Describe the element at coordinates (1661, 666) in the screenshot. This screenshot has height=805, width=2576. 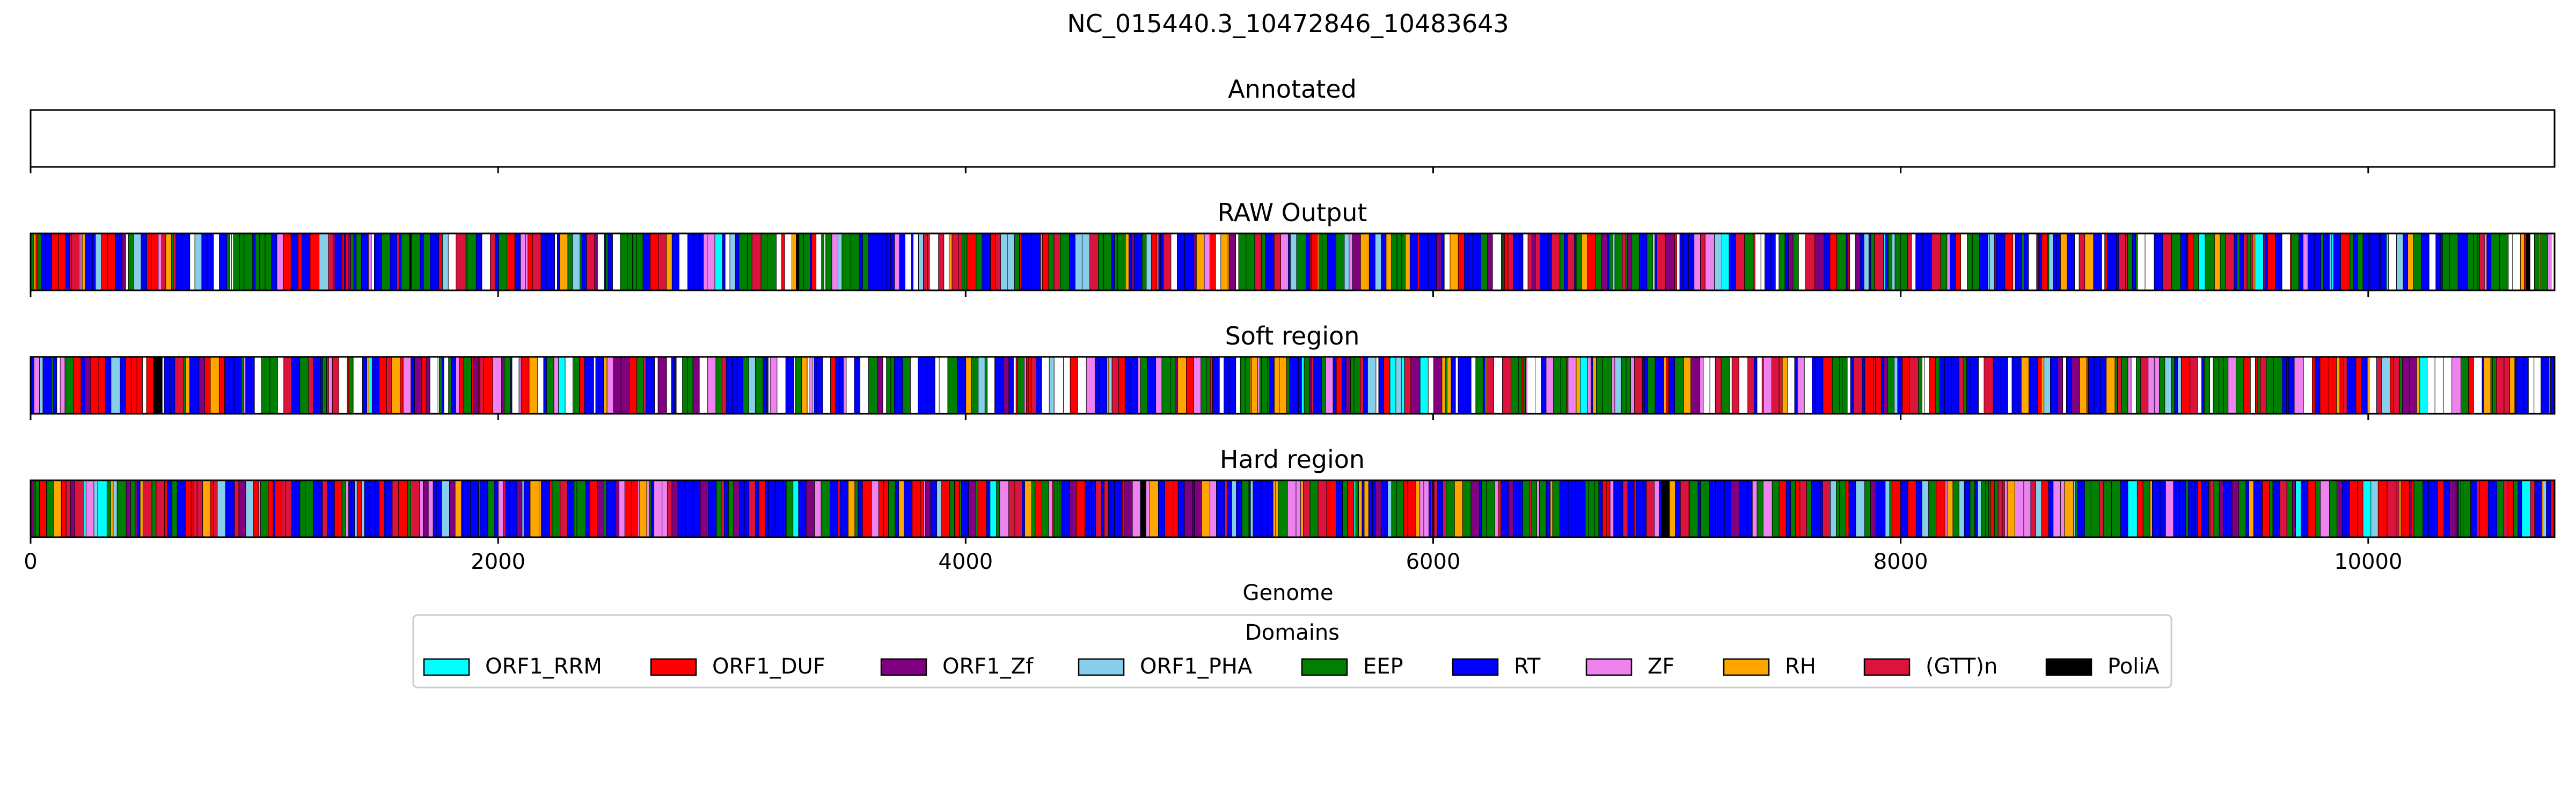
I see `legend-label: ZF` at that location.